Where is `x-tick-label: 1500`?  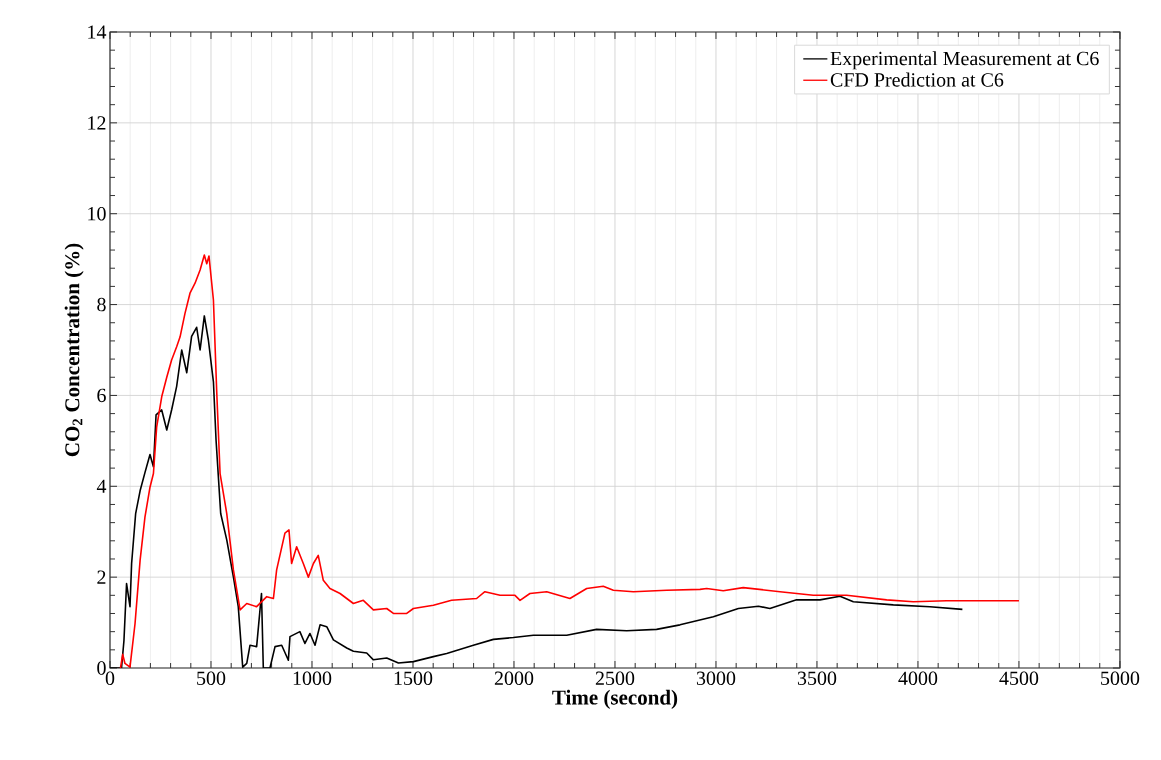 x-tick-label: 1500 is located at coordinates (413, 678).